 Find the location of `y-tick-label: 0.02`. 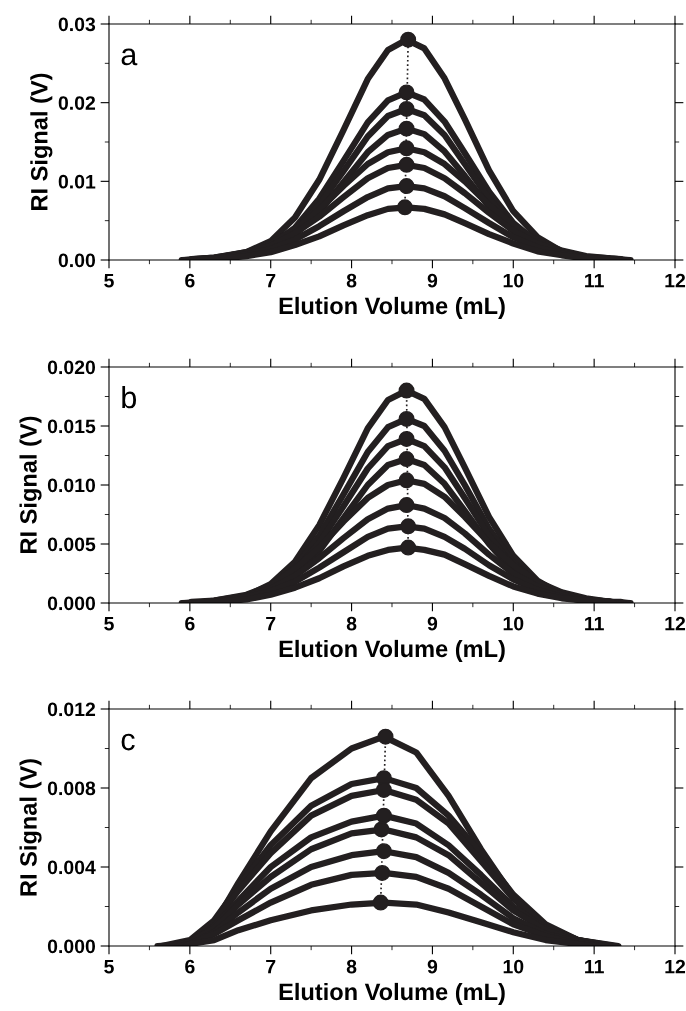

y-tick-label: 0.02 is located at coordinates (77, 103).